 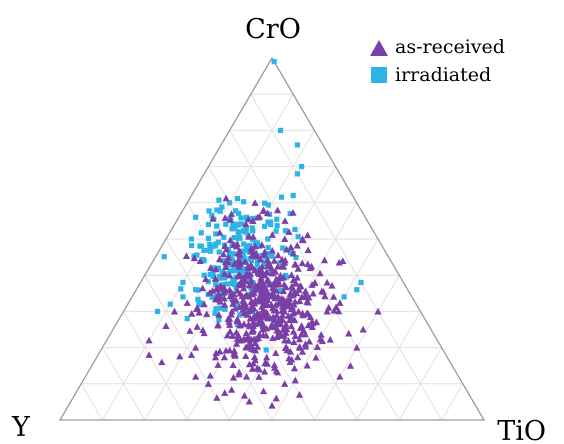 What do you see at coordinates (431, 75) in the screenshot?
I see `legend-item-irradiated: irradiated` at bounding box center [431, 75].